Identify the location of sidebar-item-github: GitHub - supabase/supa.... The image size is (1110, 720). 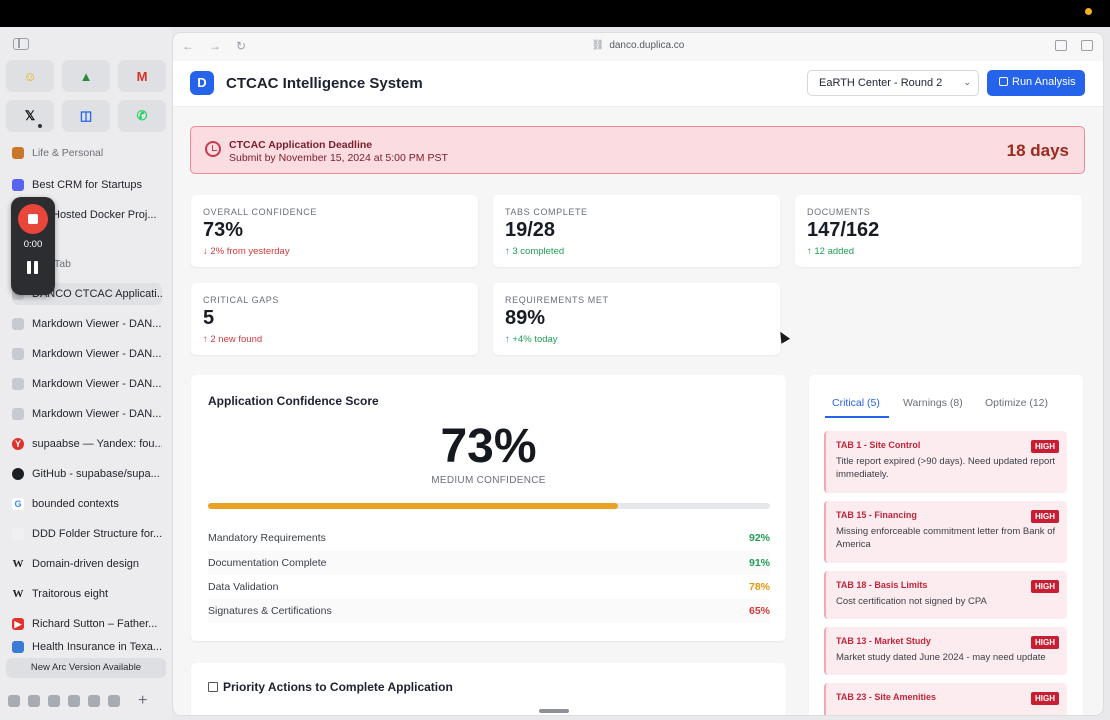
(87, 474).